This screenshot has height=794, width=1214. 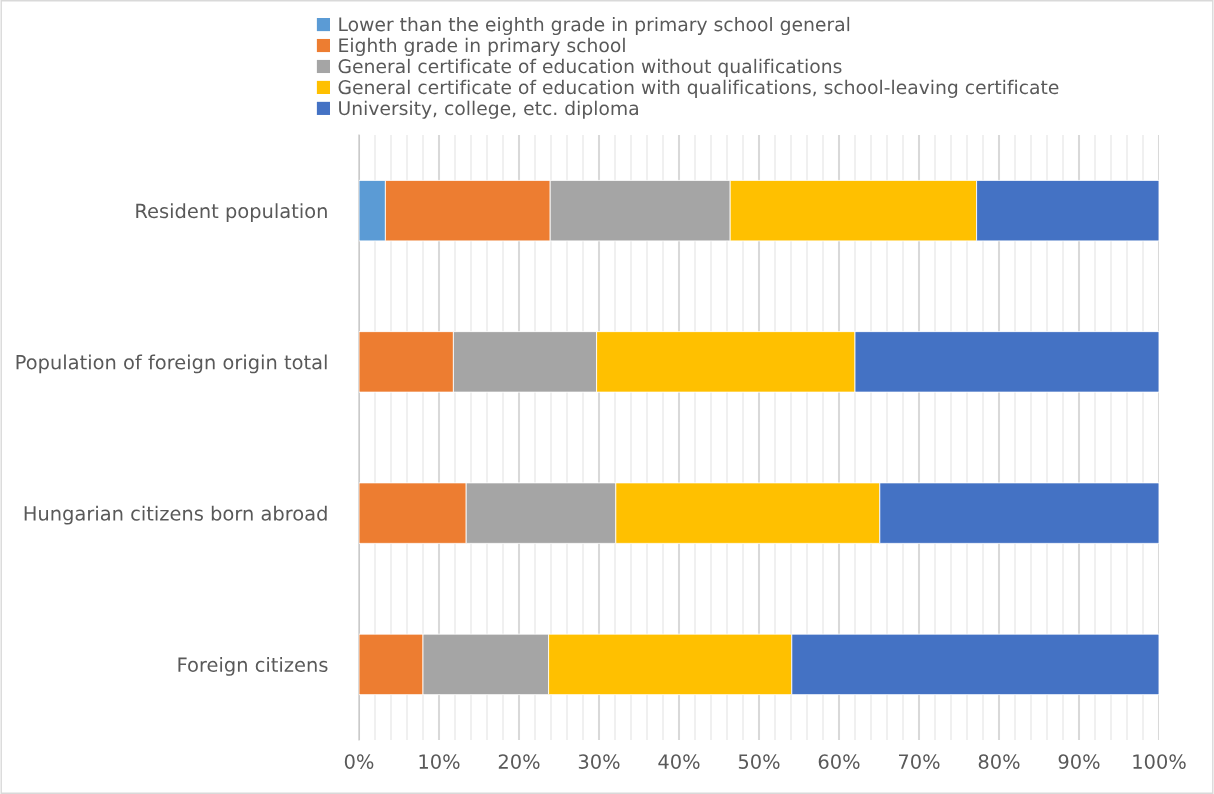 I want to click on legend-label: Lower than the eighth grade in primary school general, so click(x=594, y=26).